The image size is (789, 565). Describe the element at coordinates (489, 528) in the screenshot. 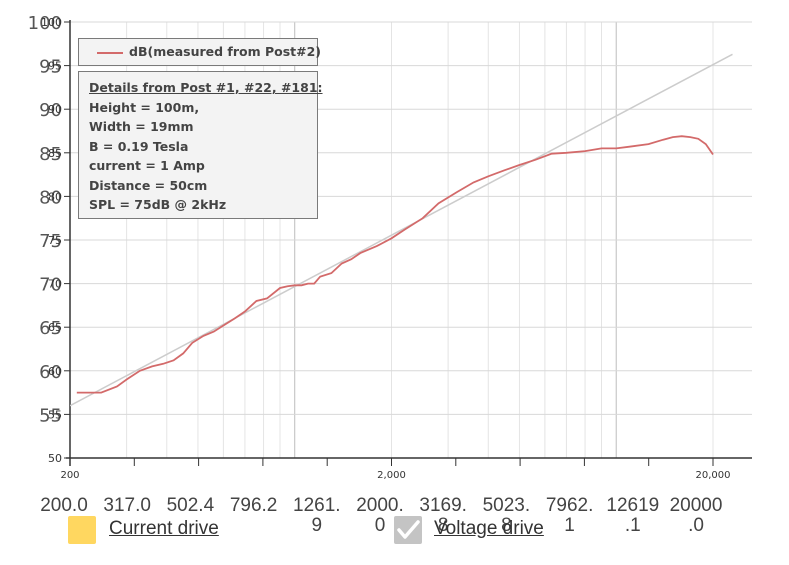

I see `voltage-drive-link: Voltage drive` at that location.